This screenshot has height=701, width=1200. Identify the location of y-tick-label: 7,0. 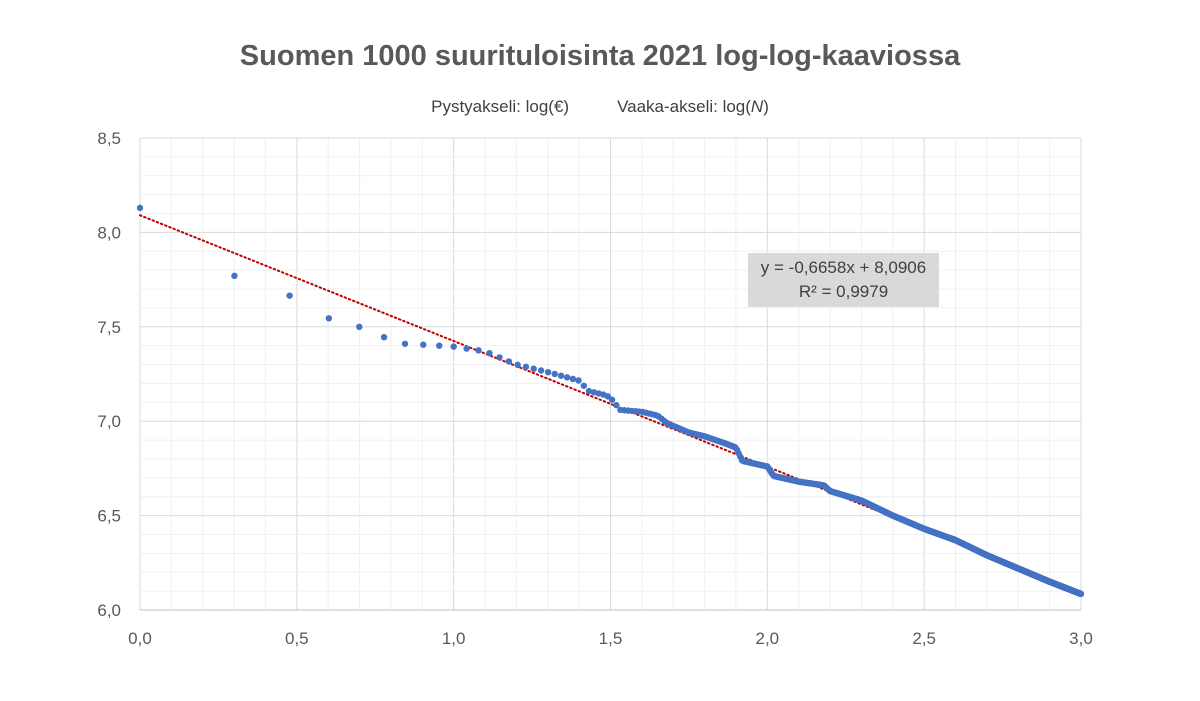
(109, 421).